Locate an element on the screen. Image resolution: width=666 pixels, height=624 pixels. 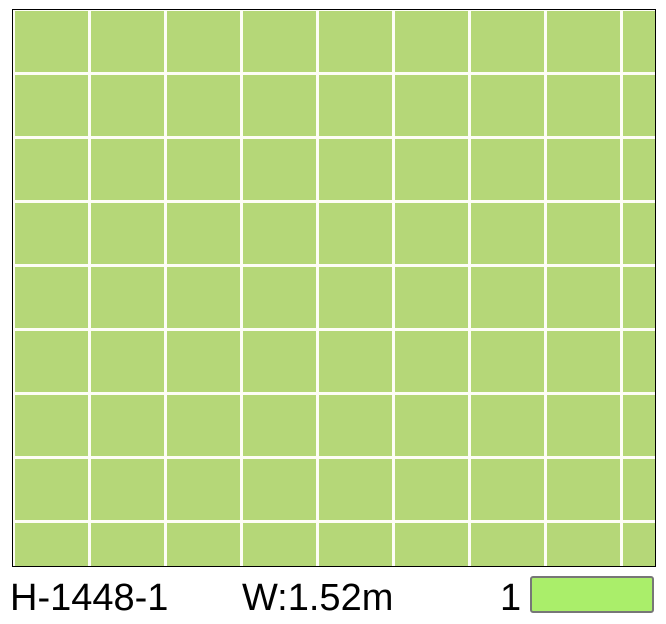
color-swatch is located at coordinates (592, 594).